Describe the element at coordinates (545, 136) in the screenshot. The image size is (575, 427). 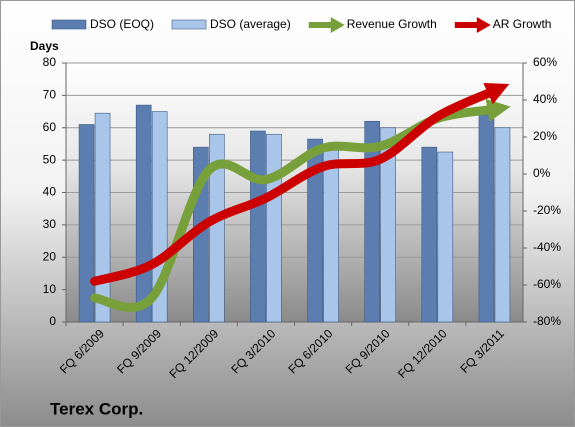
I see `y2-tick-label: 20%` at that location.